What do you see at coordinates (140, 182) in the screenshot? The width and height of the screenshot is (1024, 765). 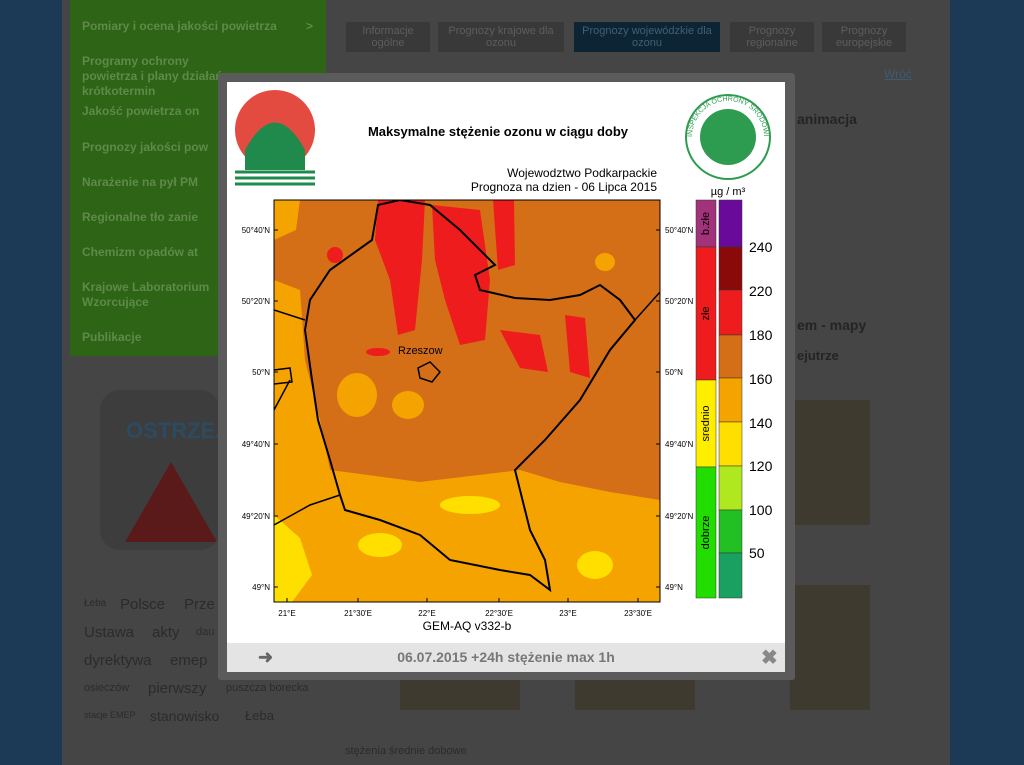 I see `nav-item: Narażenie na pył PM` at bounding box center [140, 182].